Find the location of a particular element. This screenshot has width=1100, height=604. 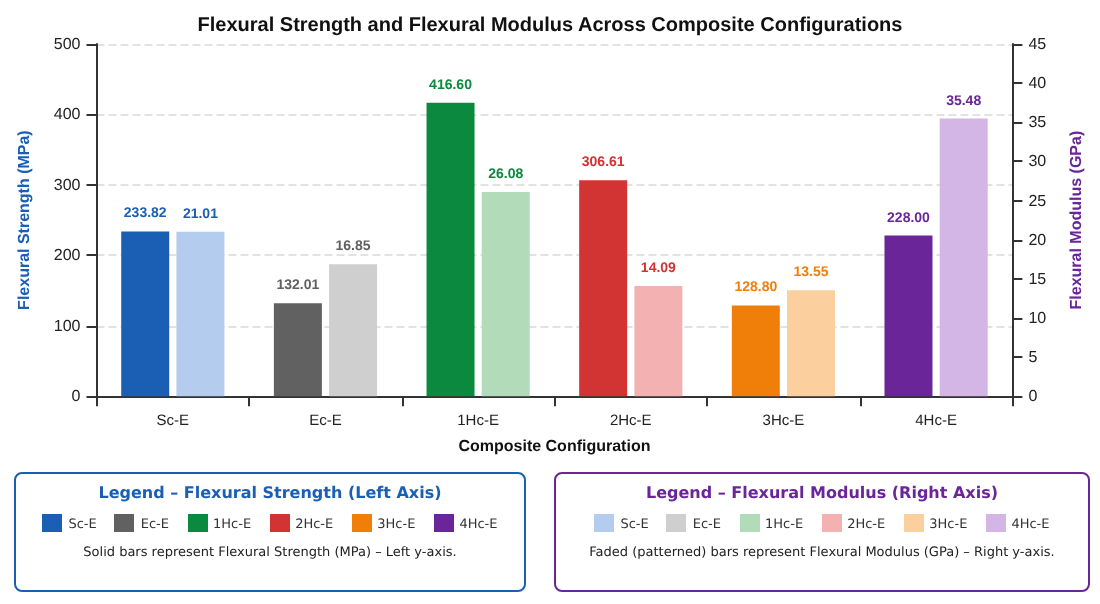

y2-tick-label: 20 is located at coordinates (1038, 239).